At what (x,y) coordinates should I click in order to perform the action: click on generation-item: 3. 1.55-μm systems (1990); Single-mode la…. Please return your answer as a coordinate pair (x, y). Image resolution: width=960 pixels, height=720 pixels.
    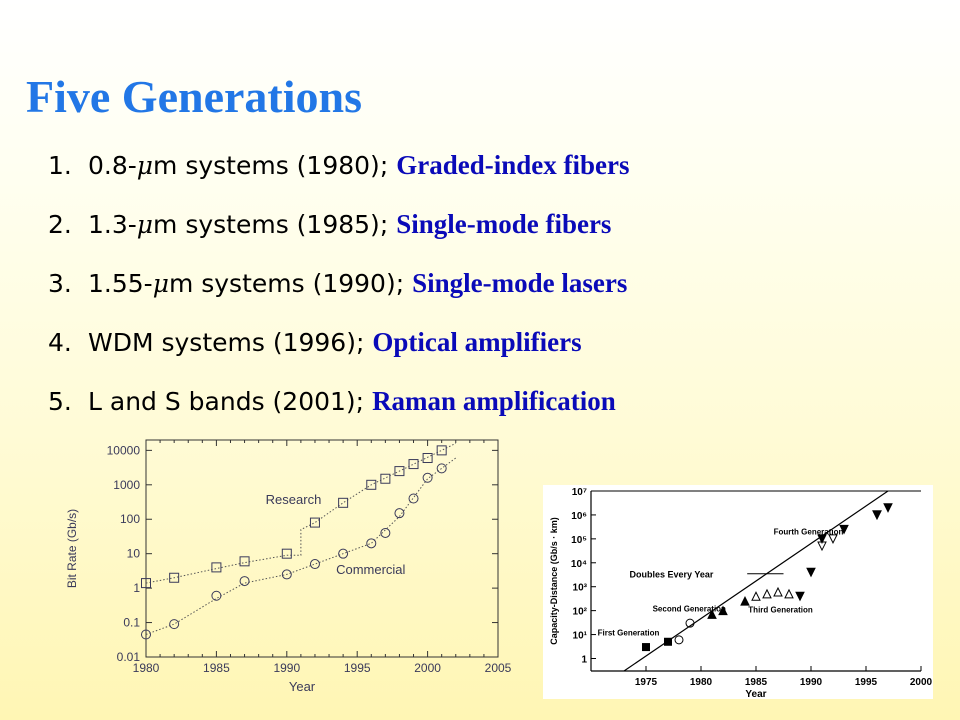
    Looking at the image, I should click on (338, 289).